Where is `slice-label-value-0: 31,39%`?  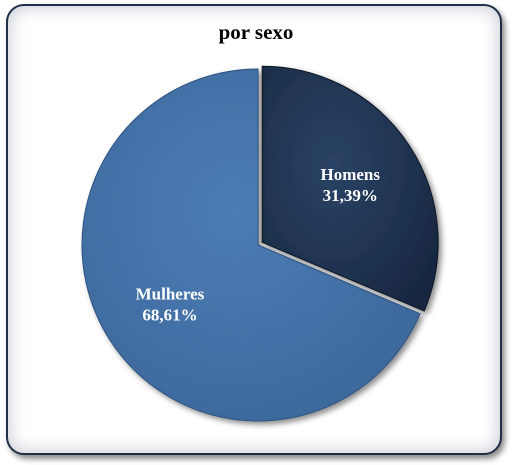 slice-label-value-0: 31,39% is located at coordinates (350, 195).